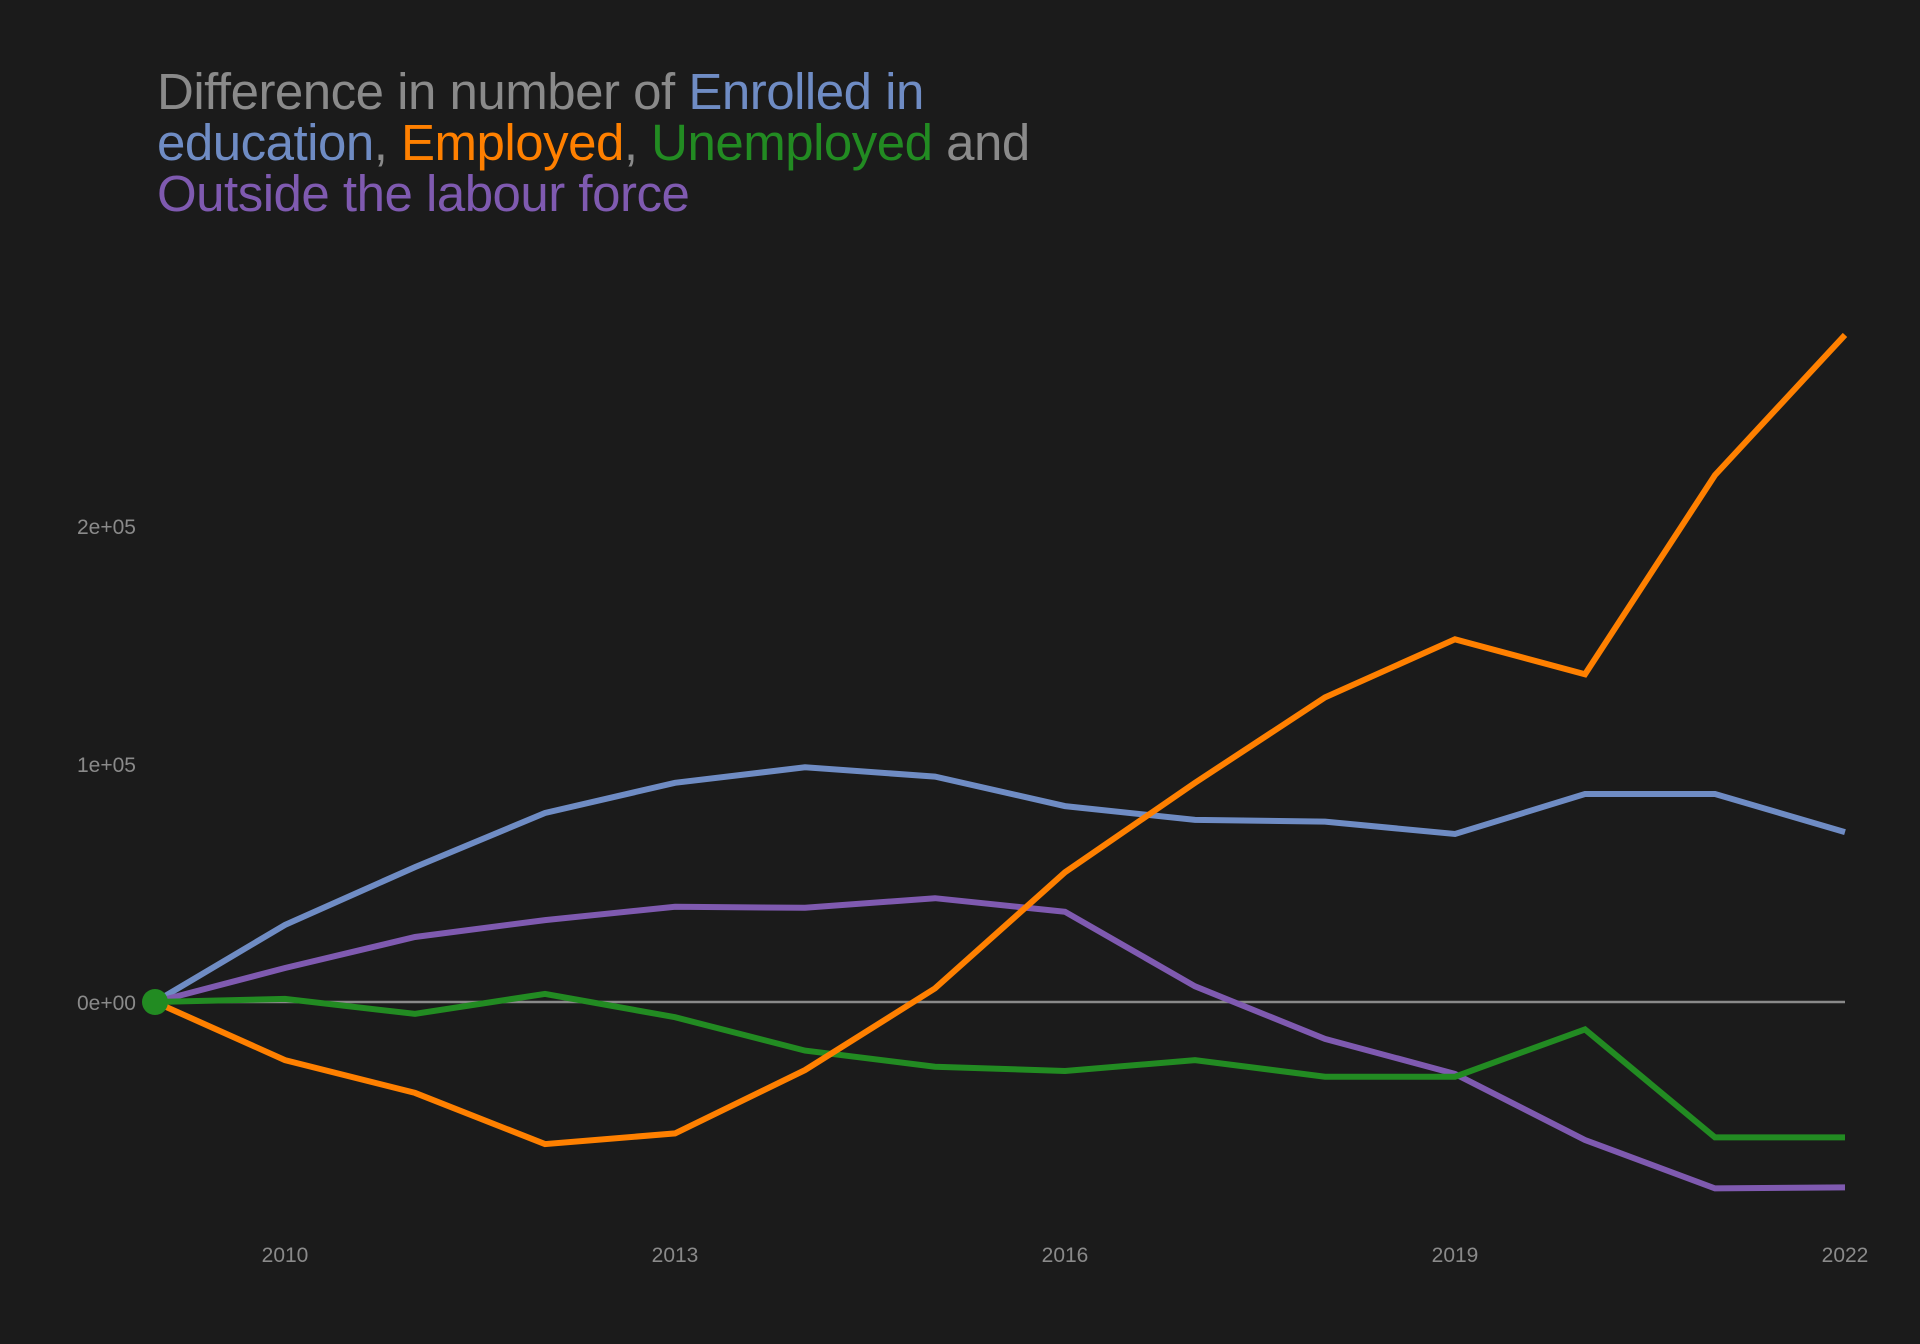 The image size is (1920, 1344). I want to click on x-axis: 2010 2013 2016 2019 2022, so click(1065, 1255).